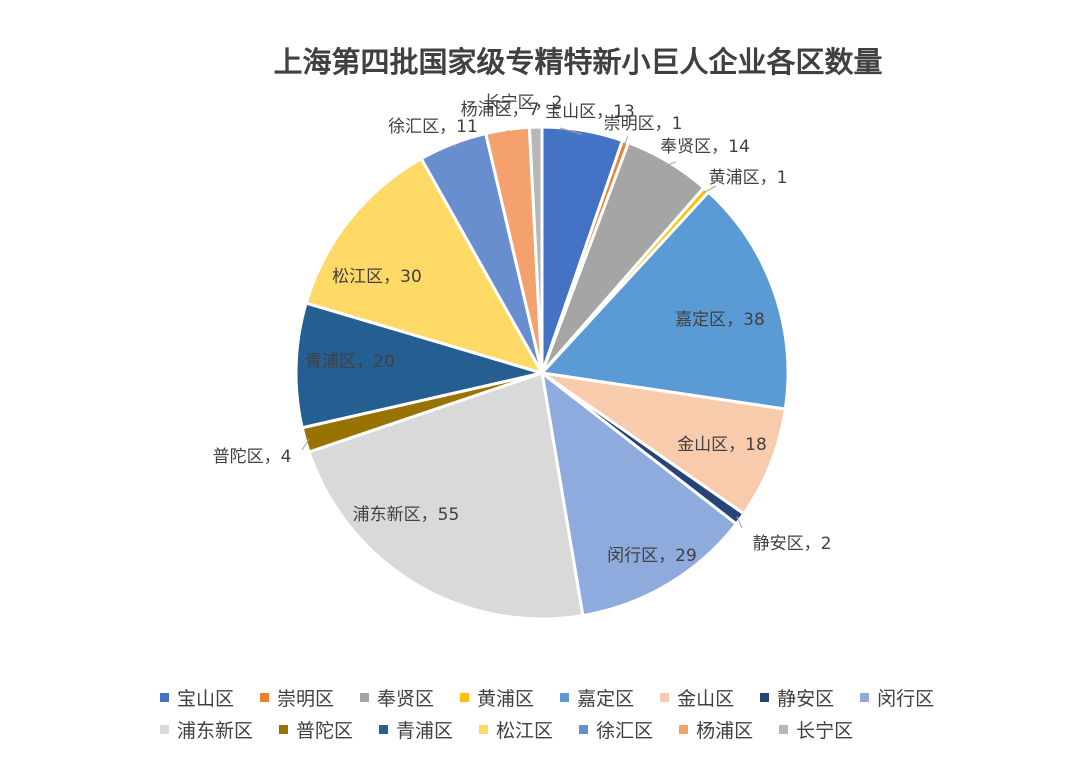 The height and width of the screenshot is (782, 1080). I want to click on data-label: 普陀区，4, so click(252, 457).